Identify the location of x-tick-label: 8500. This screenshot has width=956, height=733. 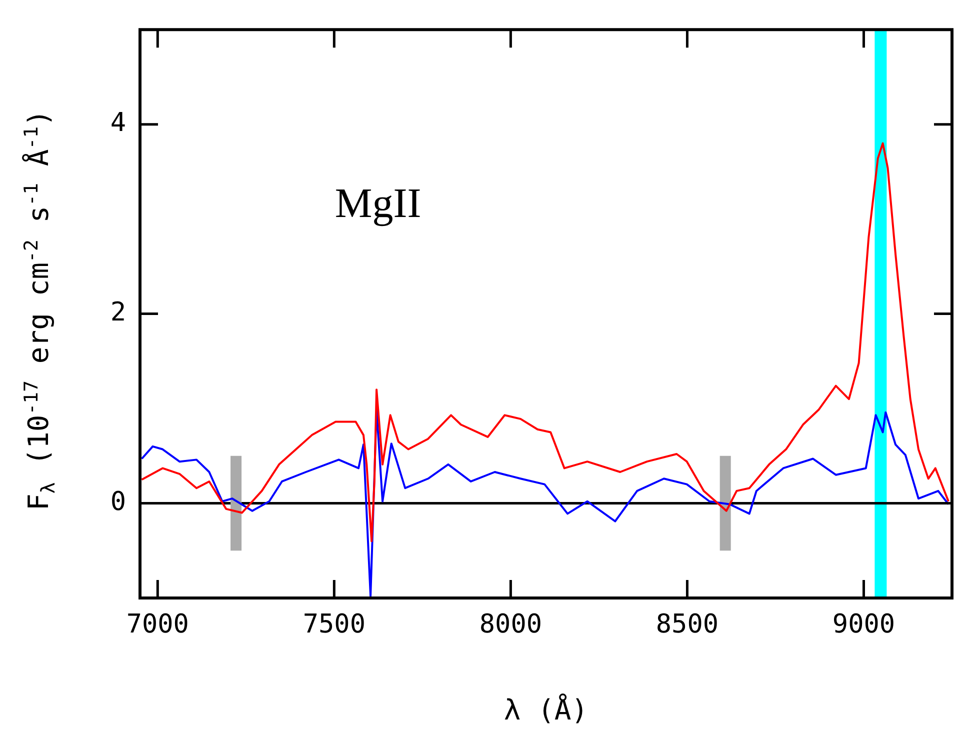
(687, 624).